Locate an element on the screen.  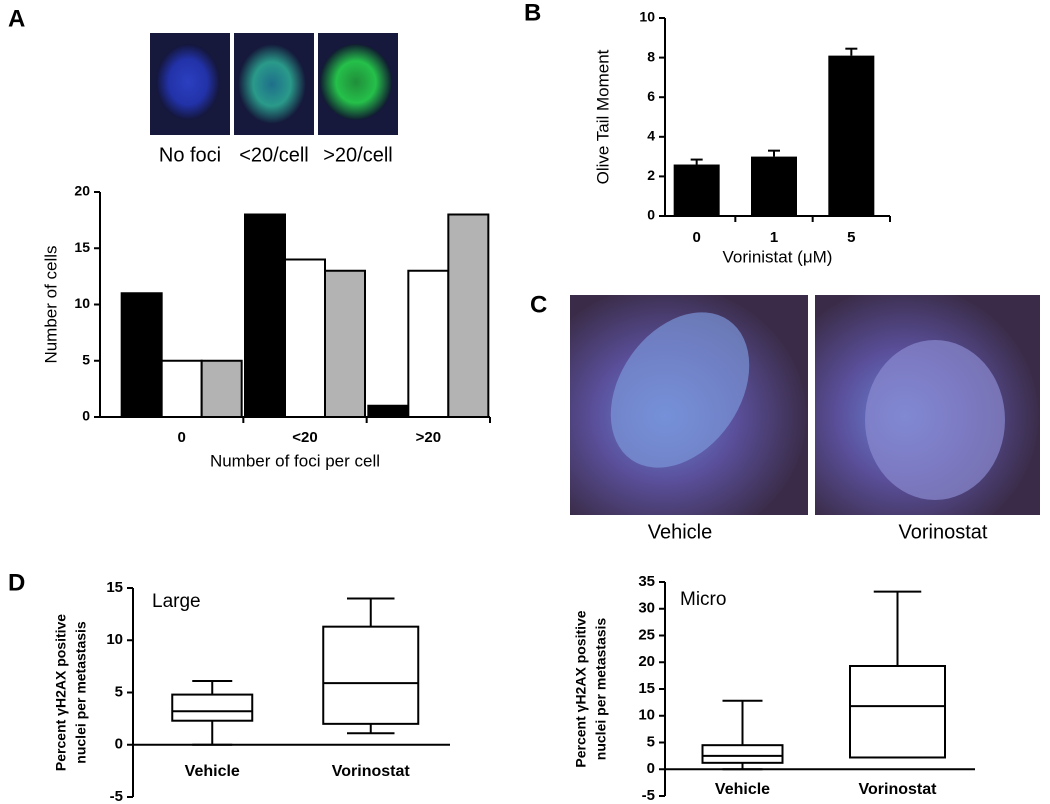
x-axis-label: Vorinistat (μM) is located at coordinates (778, 256).